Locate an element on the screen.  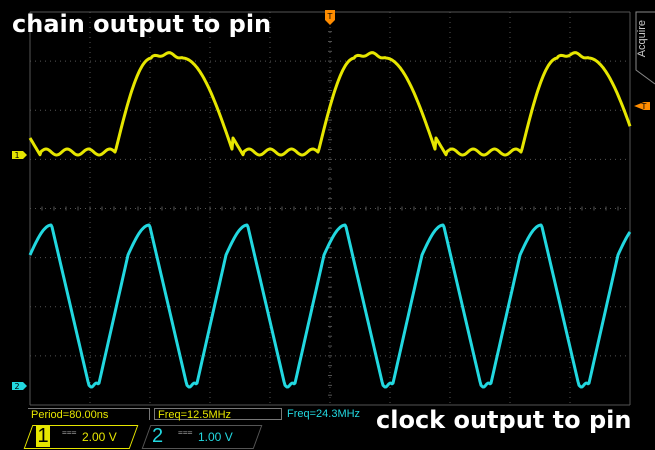
top-annotation: chain output to pin is located at coordinates (142, 24).